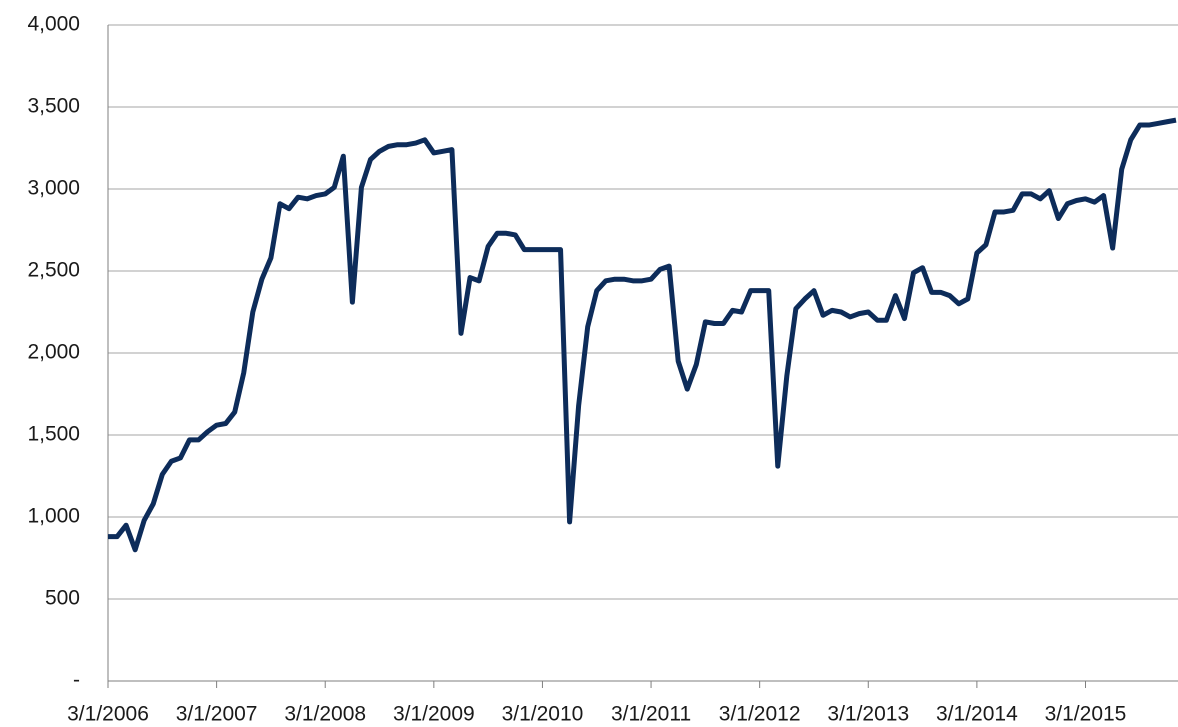 This screenshot has height=727, width=1178. Describe the element at coordinates (1086, 714) in the screenshot. I see `x-tick-label: 3/1/2015` at that location.